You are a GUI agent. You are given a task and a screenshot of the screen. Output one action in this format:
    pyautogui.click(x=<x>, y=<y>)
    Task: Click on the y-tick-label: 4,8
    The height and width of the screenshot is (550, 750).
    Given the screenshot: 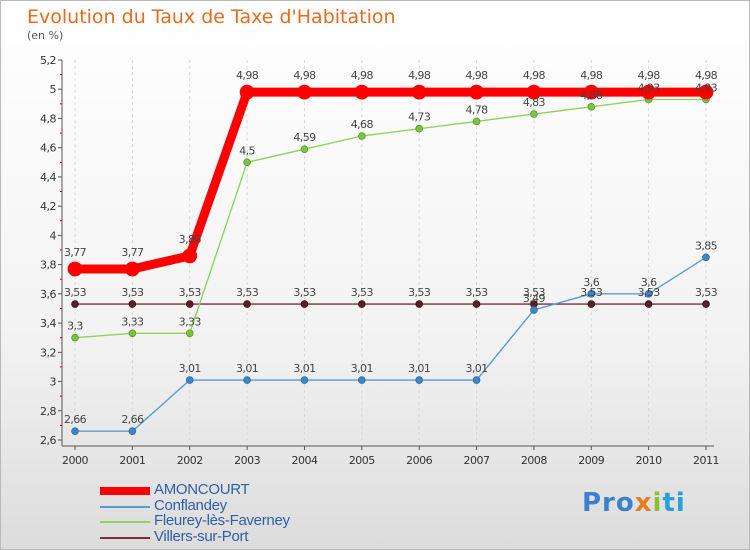 What is the action you would take?
    pyautogui.click(x=48, y=118)
    